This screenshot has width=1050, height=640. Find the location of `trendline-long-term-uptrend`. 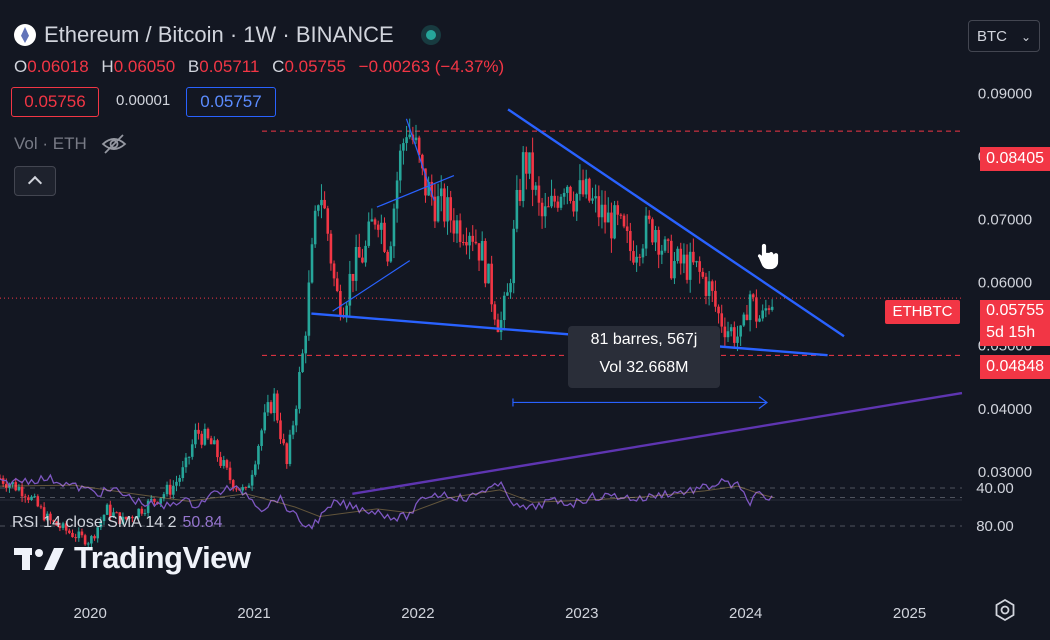

trendline-long-term-uptrend is located at coordinates (657, 443).